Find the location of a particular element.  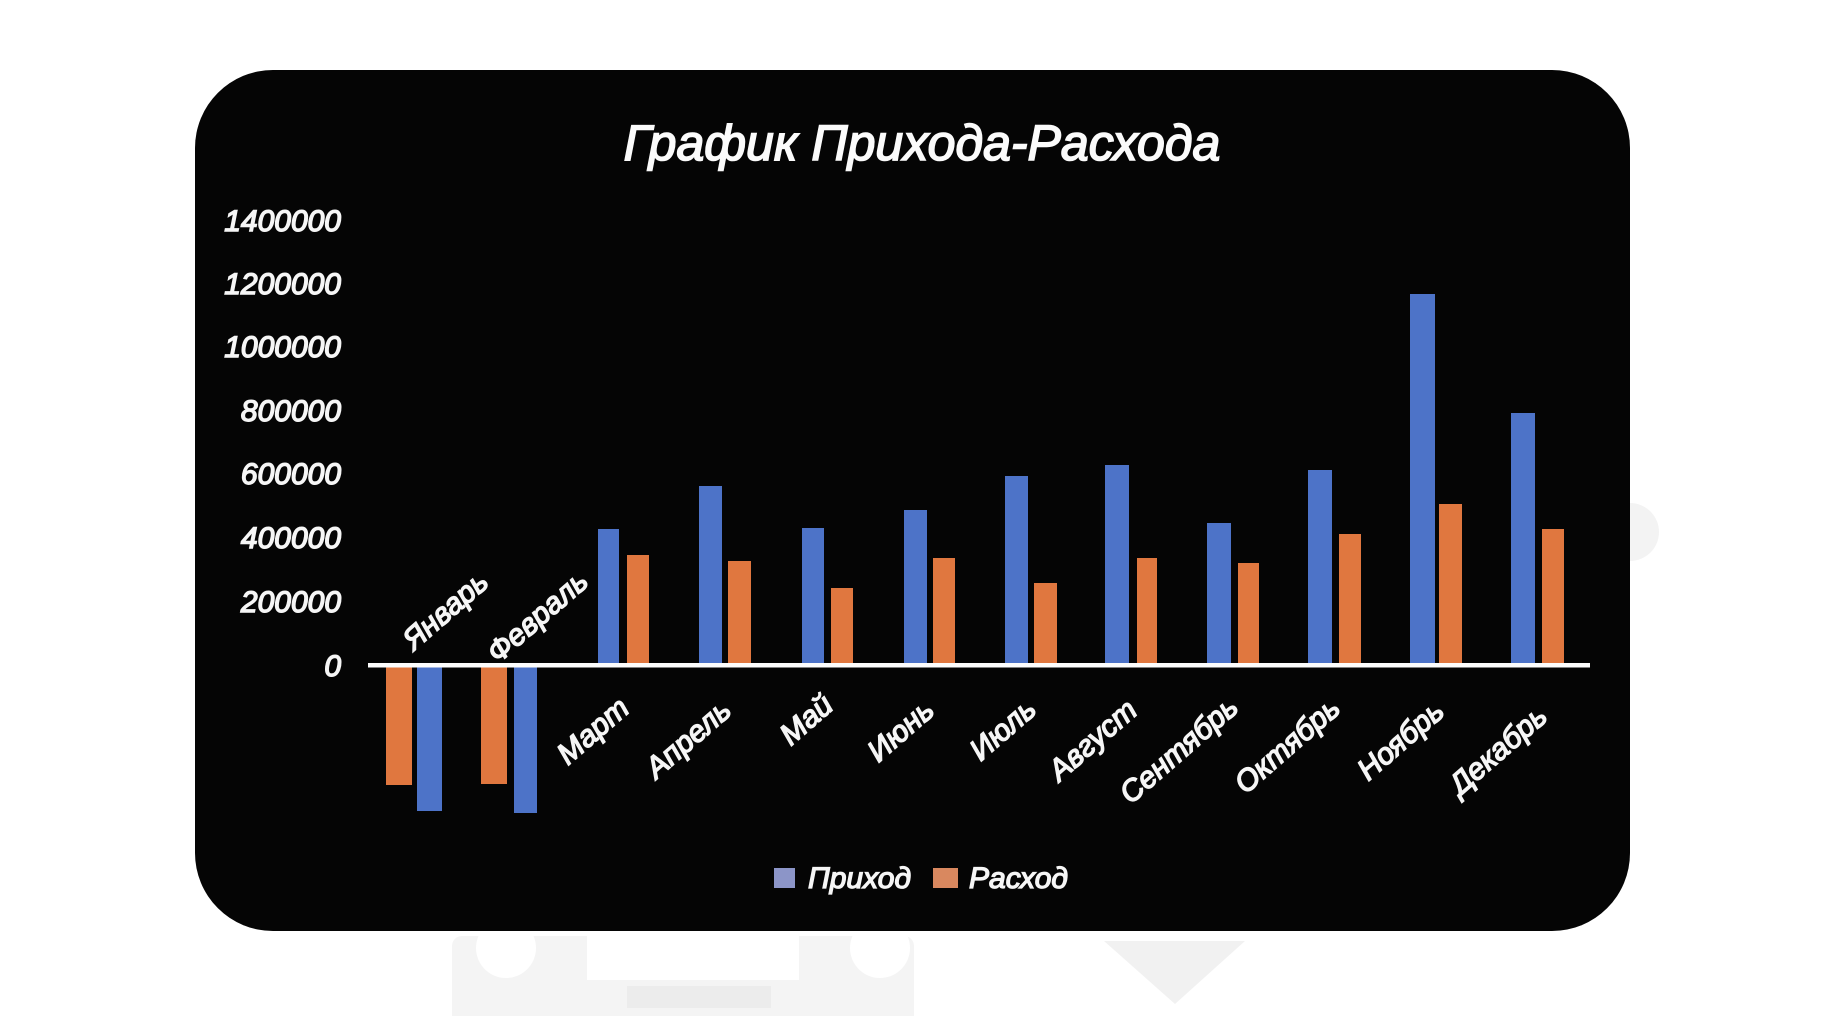

svg-text: 1400000 is located at coordinates (282, 221).